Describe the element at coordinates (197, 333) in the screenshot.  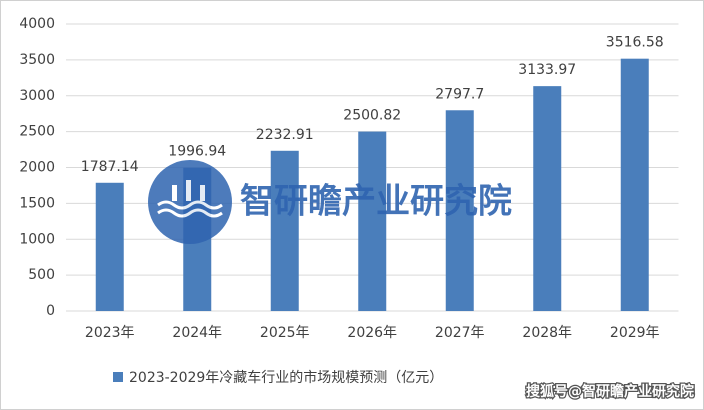
I see `x-tick-label: 2024年` at that location.